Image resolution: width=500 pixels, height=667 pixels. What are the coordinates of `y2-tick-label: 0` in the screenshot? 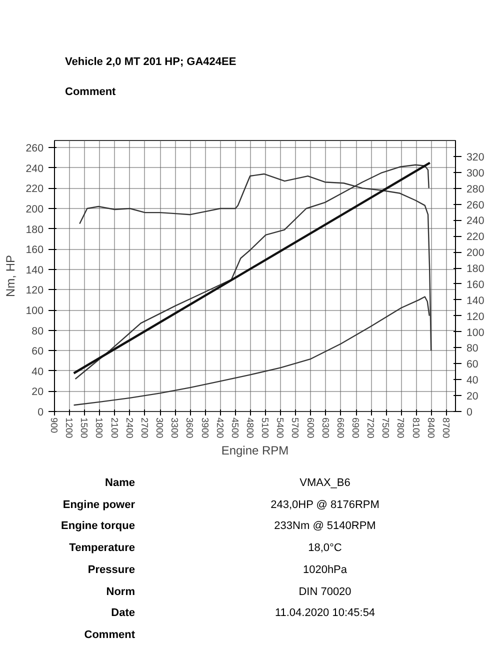 It's located at (469, 412).